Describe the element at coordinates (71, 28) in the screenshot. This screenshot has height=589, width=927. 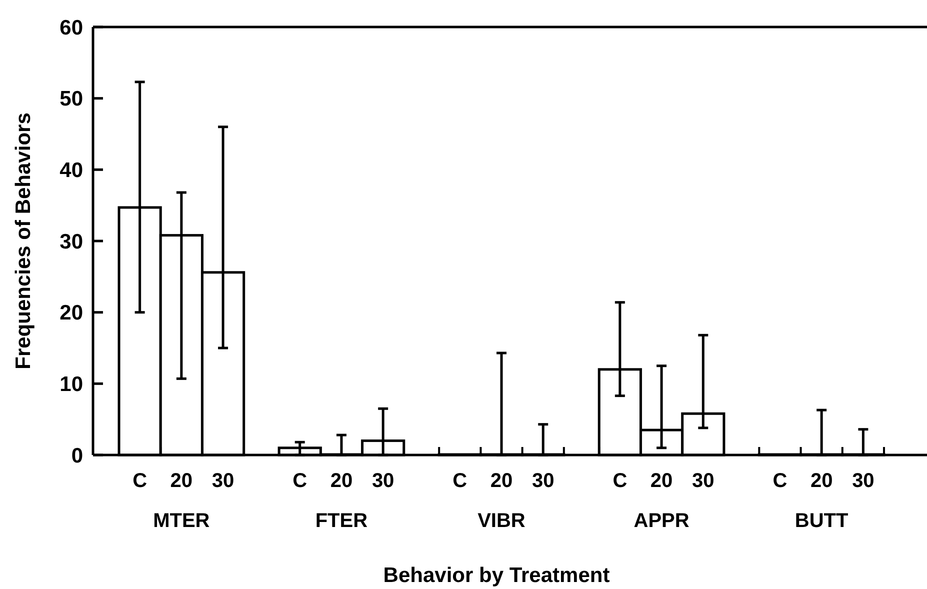
I see `y-tick-label: 60` at that location.